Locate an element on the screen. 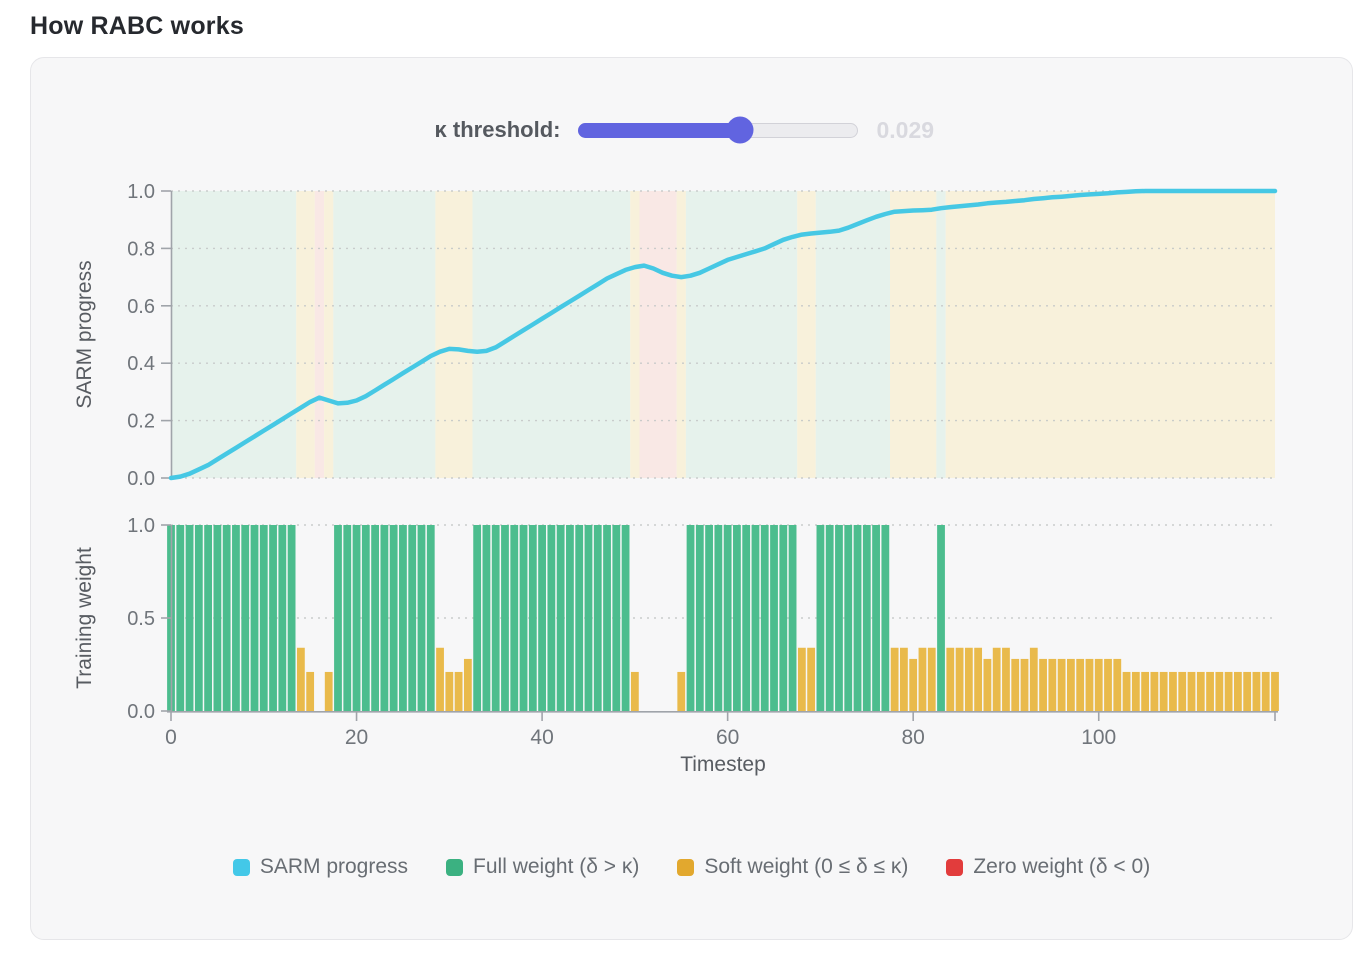 This screenshot has width=1367, height=955. kappa-threshold-label: κ threshold: is located at coordinates (497, 129).